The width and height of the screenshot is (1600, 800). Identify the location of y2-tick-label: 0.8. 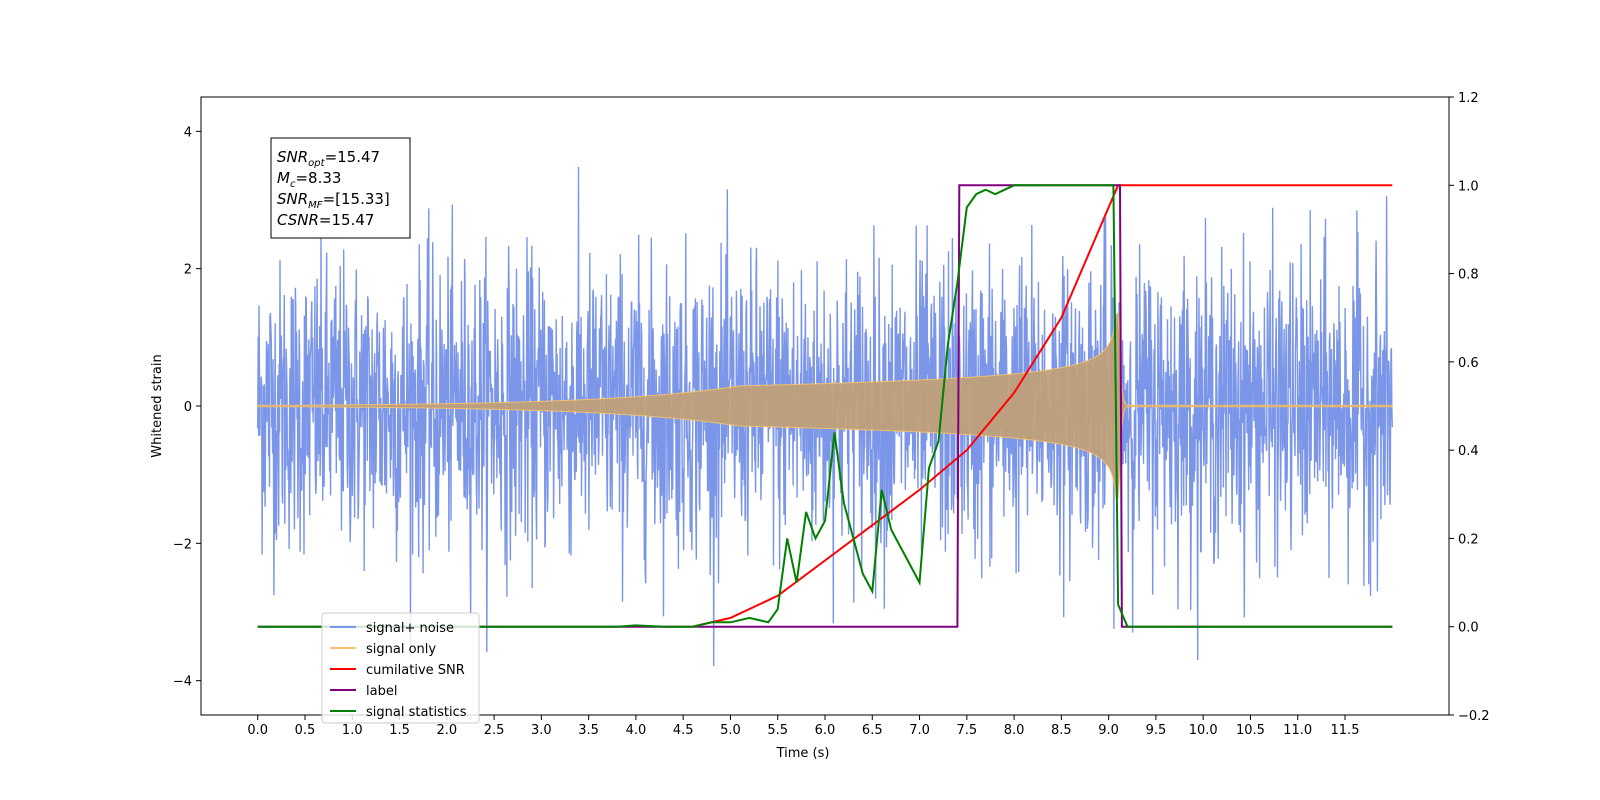
(1468, 275).